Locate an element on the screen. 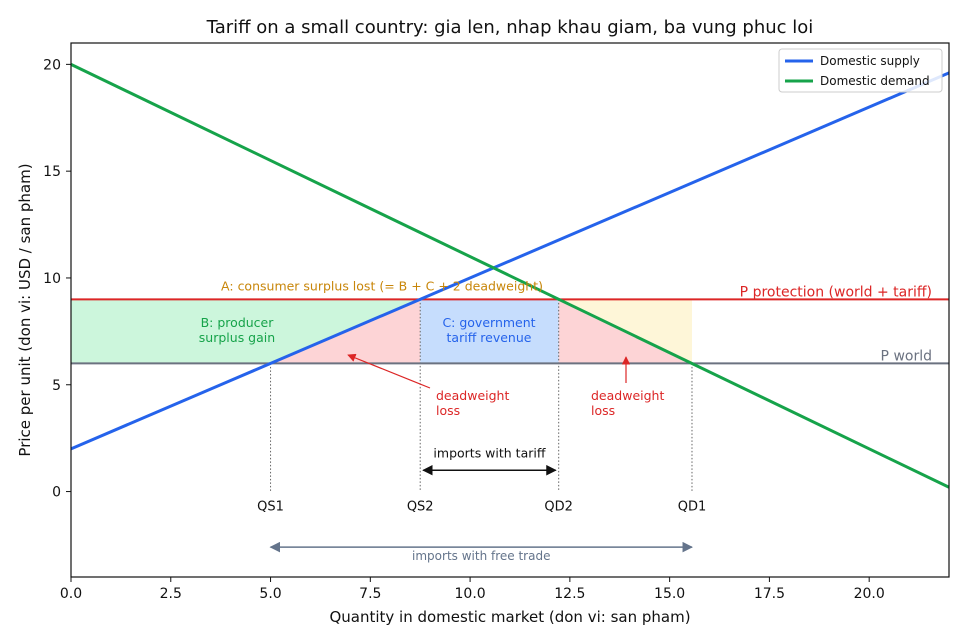  x-tick-label: 10.0 is located at coordinates (470, 594).